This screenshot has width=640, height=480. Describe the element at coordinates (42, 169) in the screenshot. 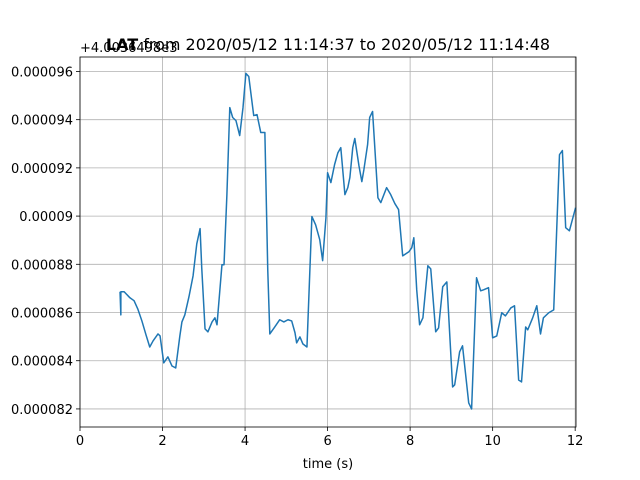

I see `y-tick-label: 0.000092` at that location.